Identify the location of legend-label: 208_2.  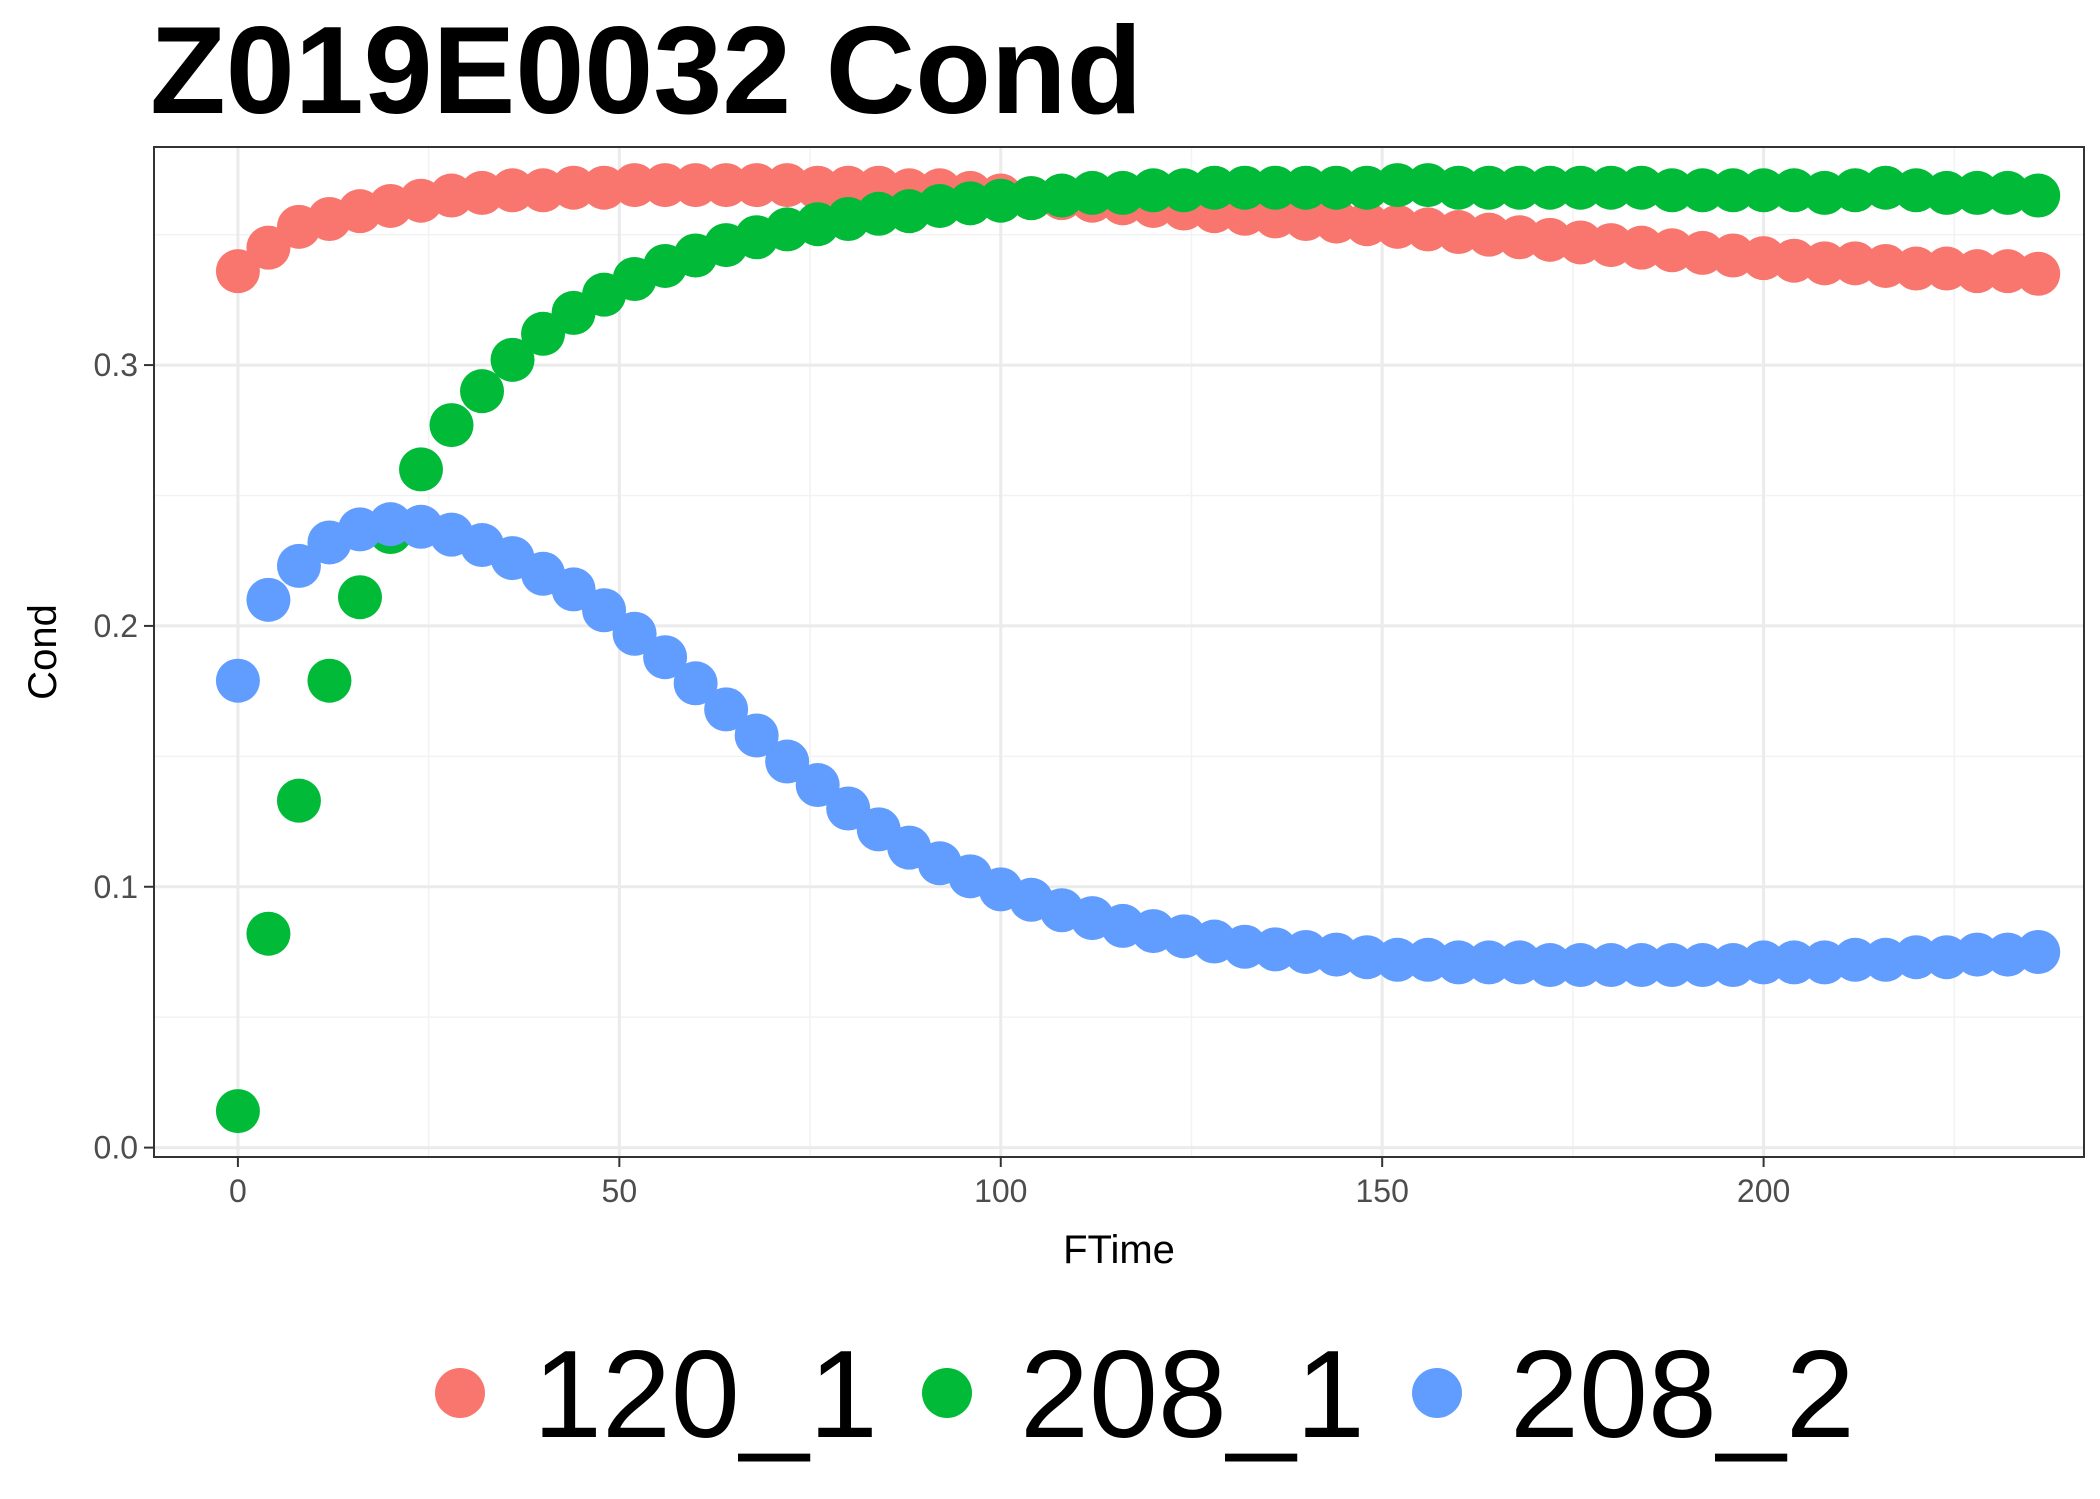
(1682, 1395).